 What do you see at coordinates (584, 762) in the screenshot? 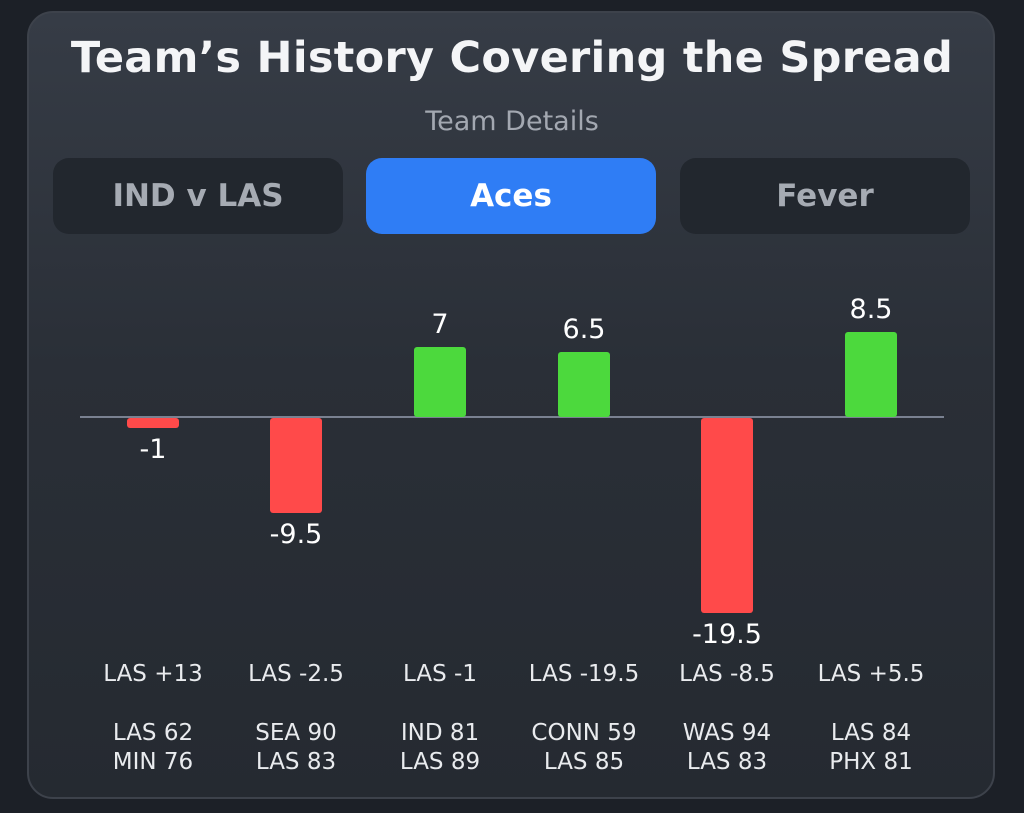
I see `score-line-3-1: LAS 85` at bounding box center [584, 762].